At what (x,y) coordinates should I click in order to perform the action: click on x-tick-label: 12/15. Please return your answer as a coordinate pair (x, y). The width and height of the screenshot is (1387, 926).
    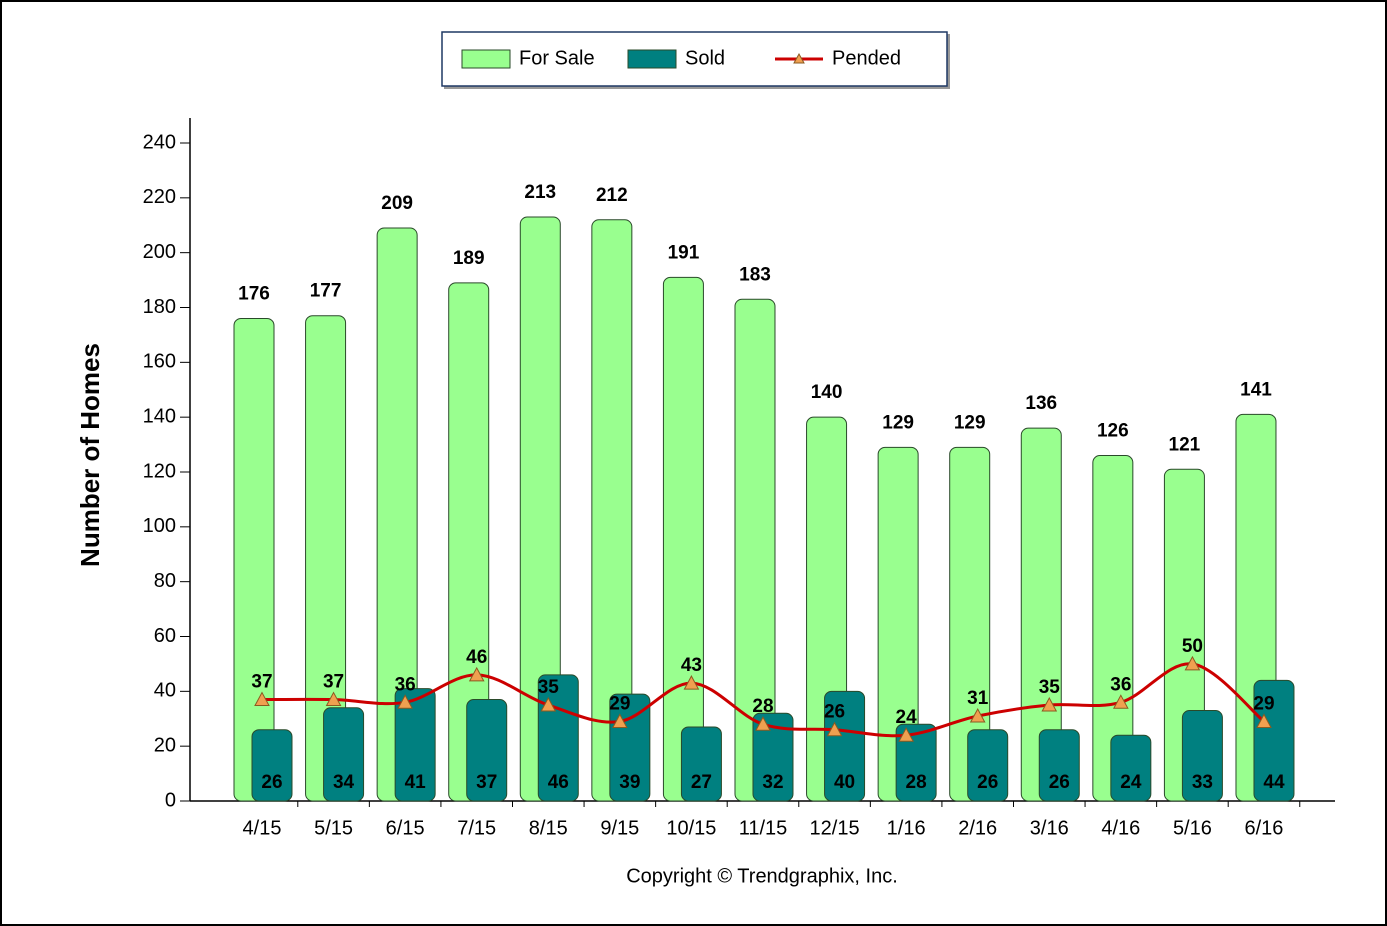
    Looking at the image, I should click on (835, 828).